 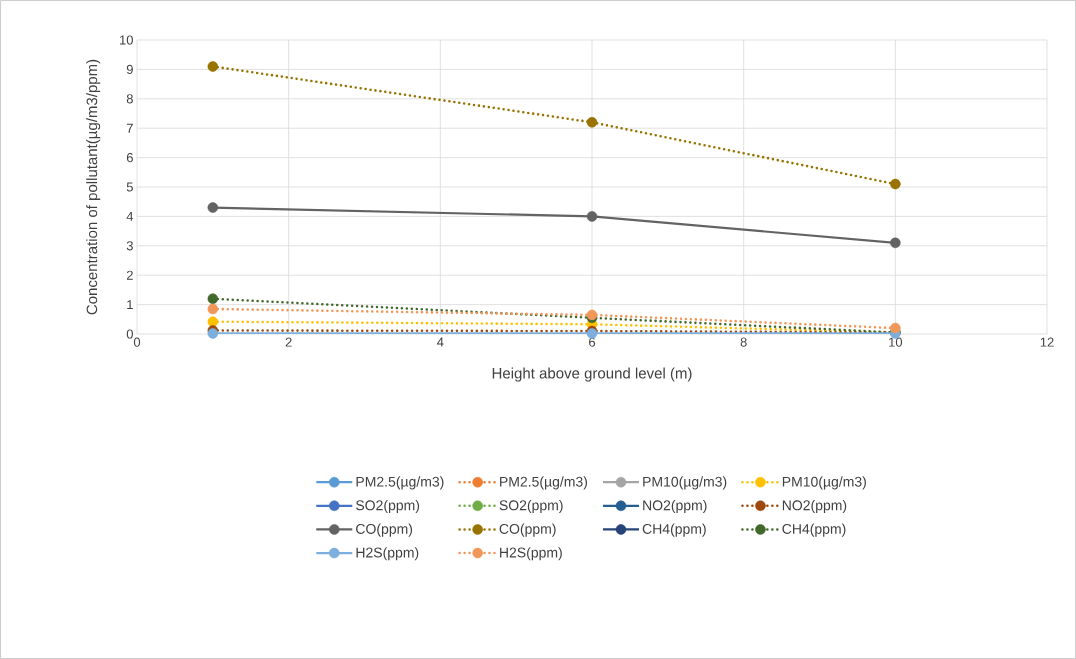 I want to click on x-tick-label: 2, so click(x=288, y=342).